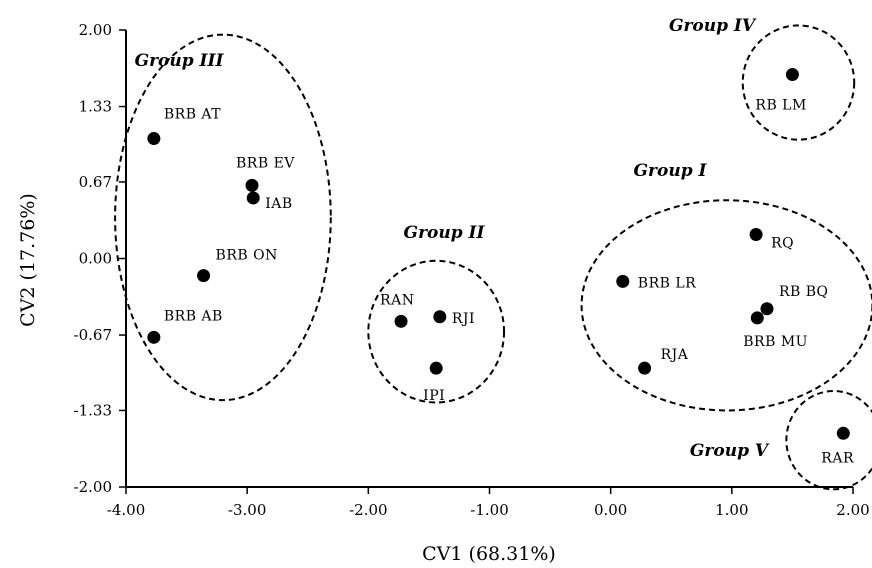  I want to click on point-label: RQ, so click(782, 244).